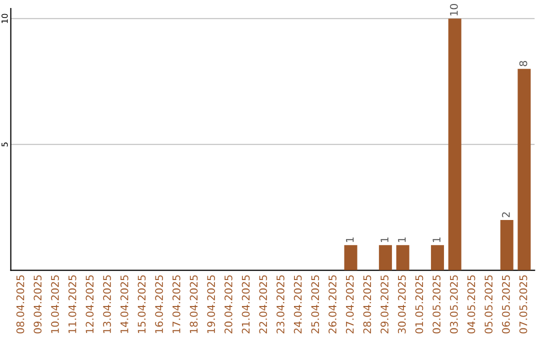 The width and height of the screenshot is (540, 340). What do you see at coordinates (124, 304) in the screenshot?
I see `x-tick-label: 14.04.2025` at bounding box center [124, 304].